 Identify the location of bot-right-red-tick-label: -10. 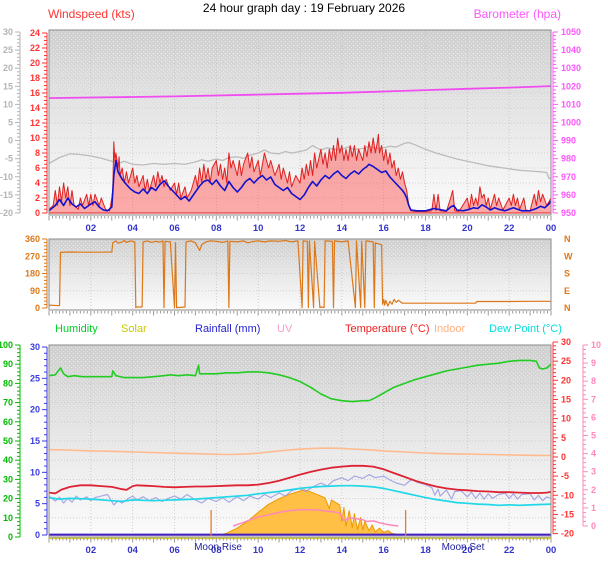
(567, 495).